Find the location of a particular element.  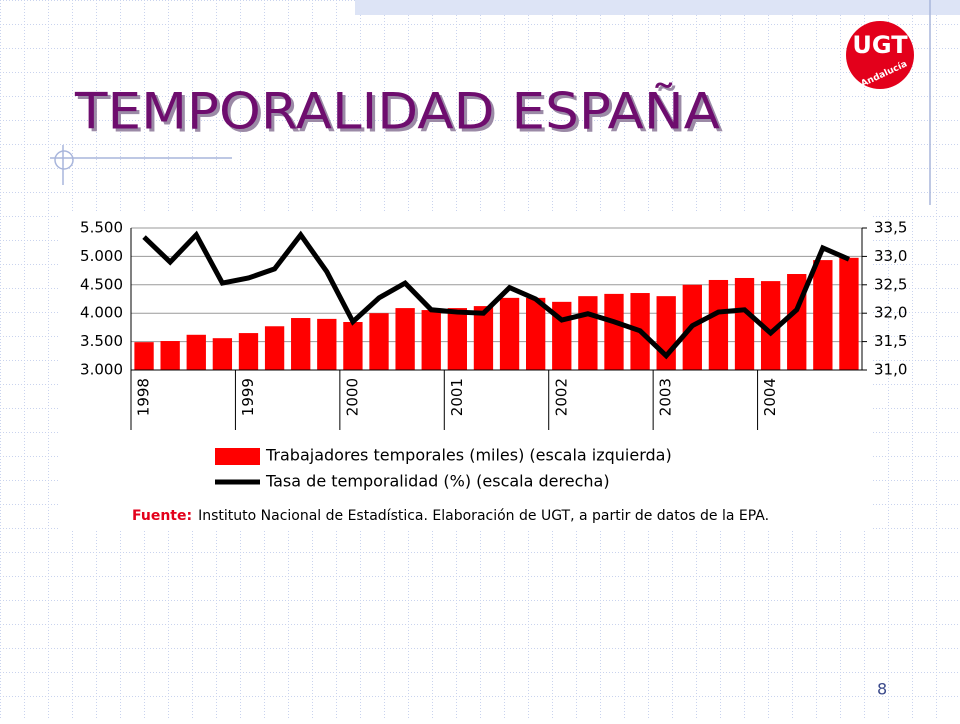

y2-tick-label: 31,0 is located at coordinates (890, 370).